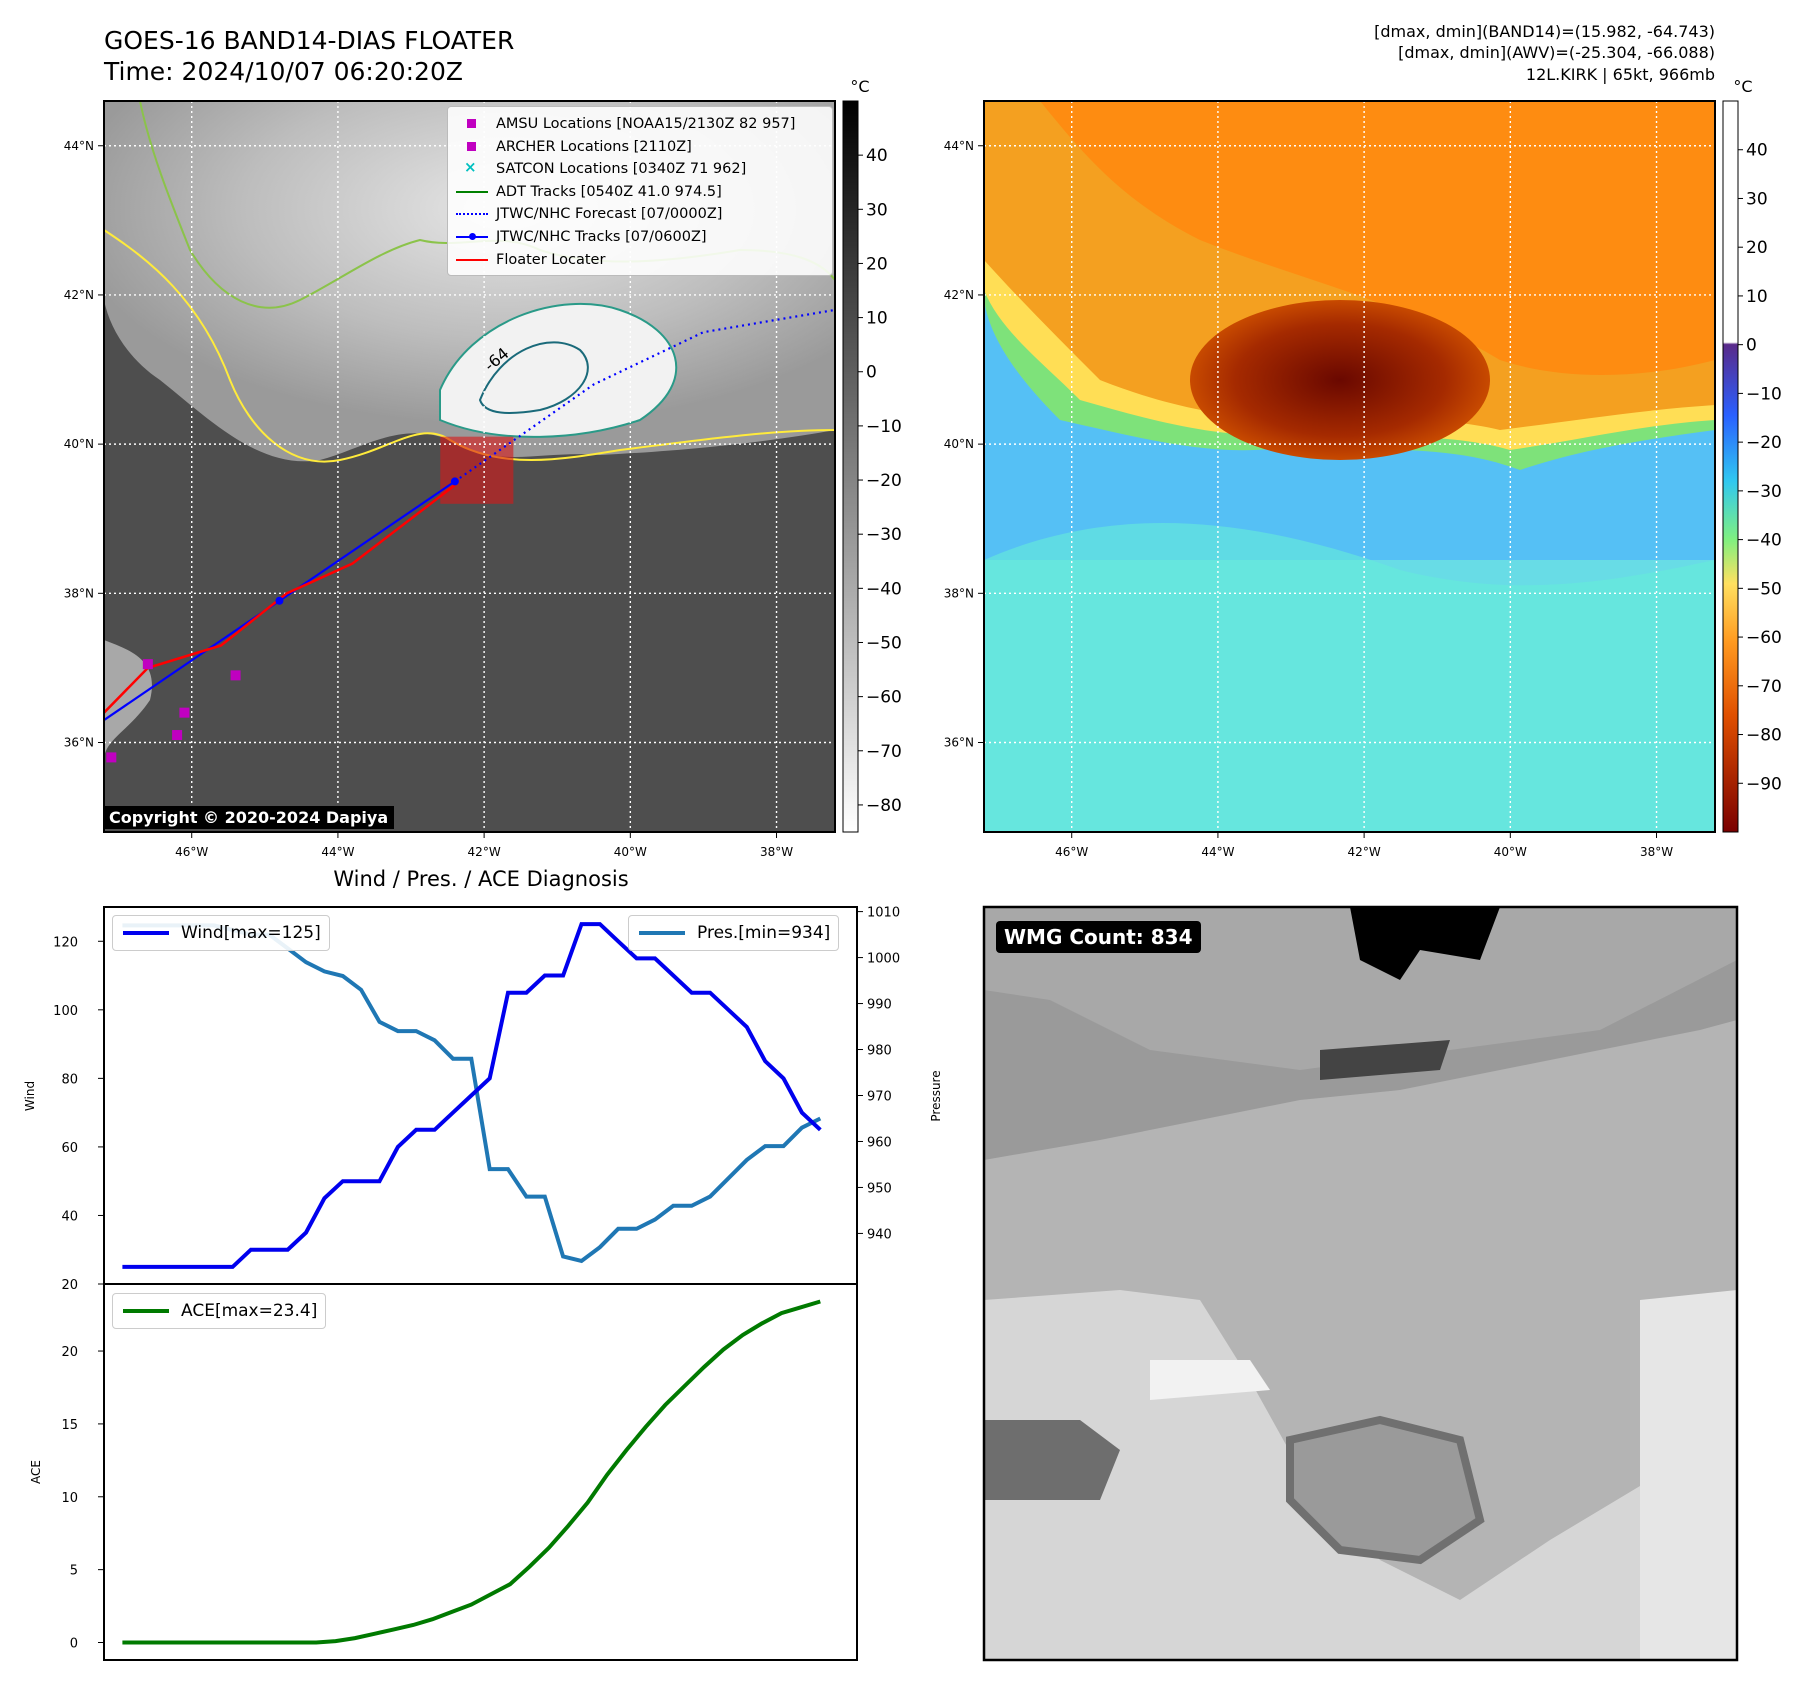 The height and width of the screenshot is (1690, 1797). What do you see at coordinates (936, 1095) in the screenshot?
I see `pressure-axis-label: Pressure` at bounding box center [936, 1095].